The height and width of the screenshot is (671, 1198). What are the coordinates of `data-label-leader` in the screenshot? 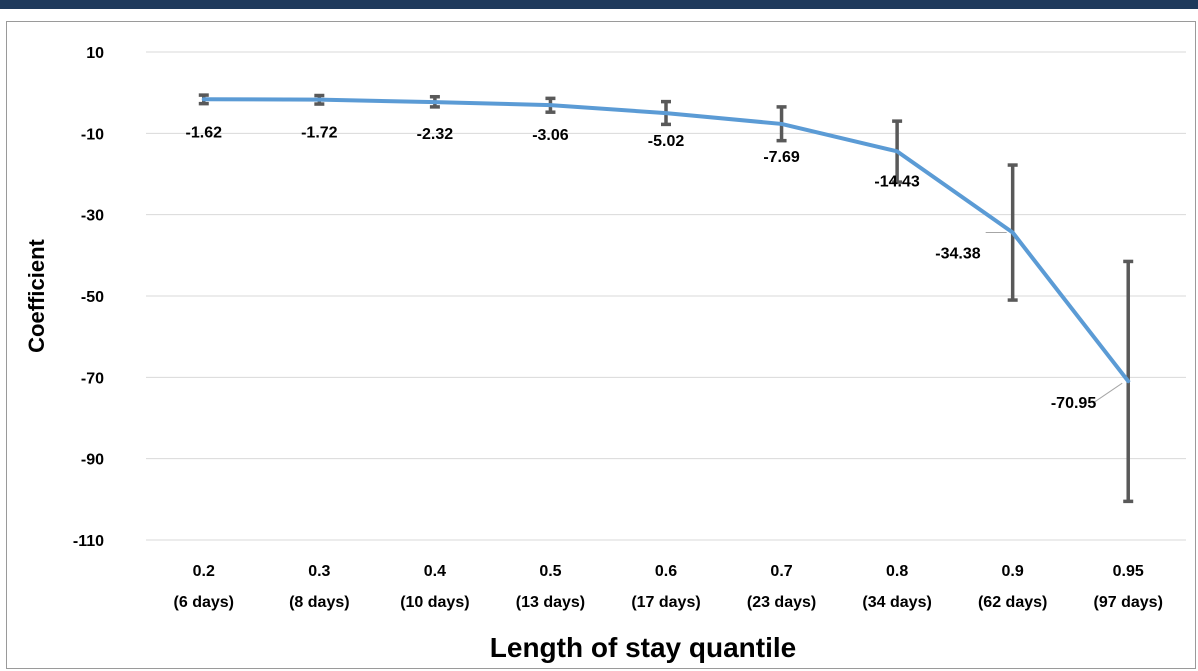 It's located at (1108, 392).